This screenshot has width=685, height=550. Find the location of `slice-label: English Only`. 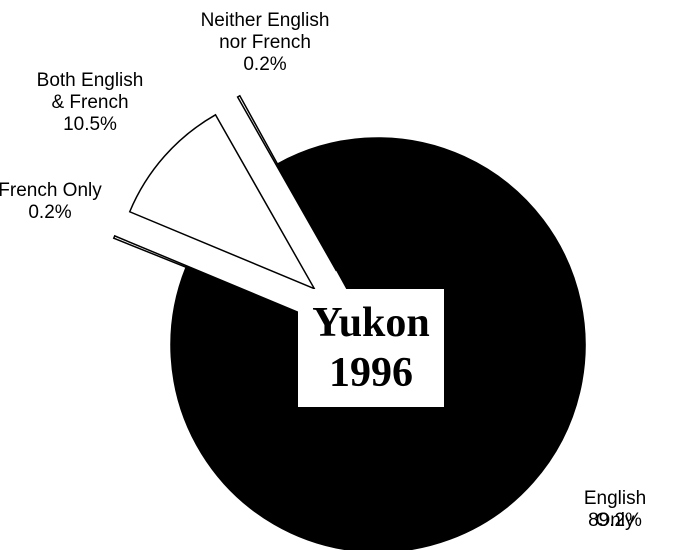

slice-label: English Only is located at coordinates (615, 509).